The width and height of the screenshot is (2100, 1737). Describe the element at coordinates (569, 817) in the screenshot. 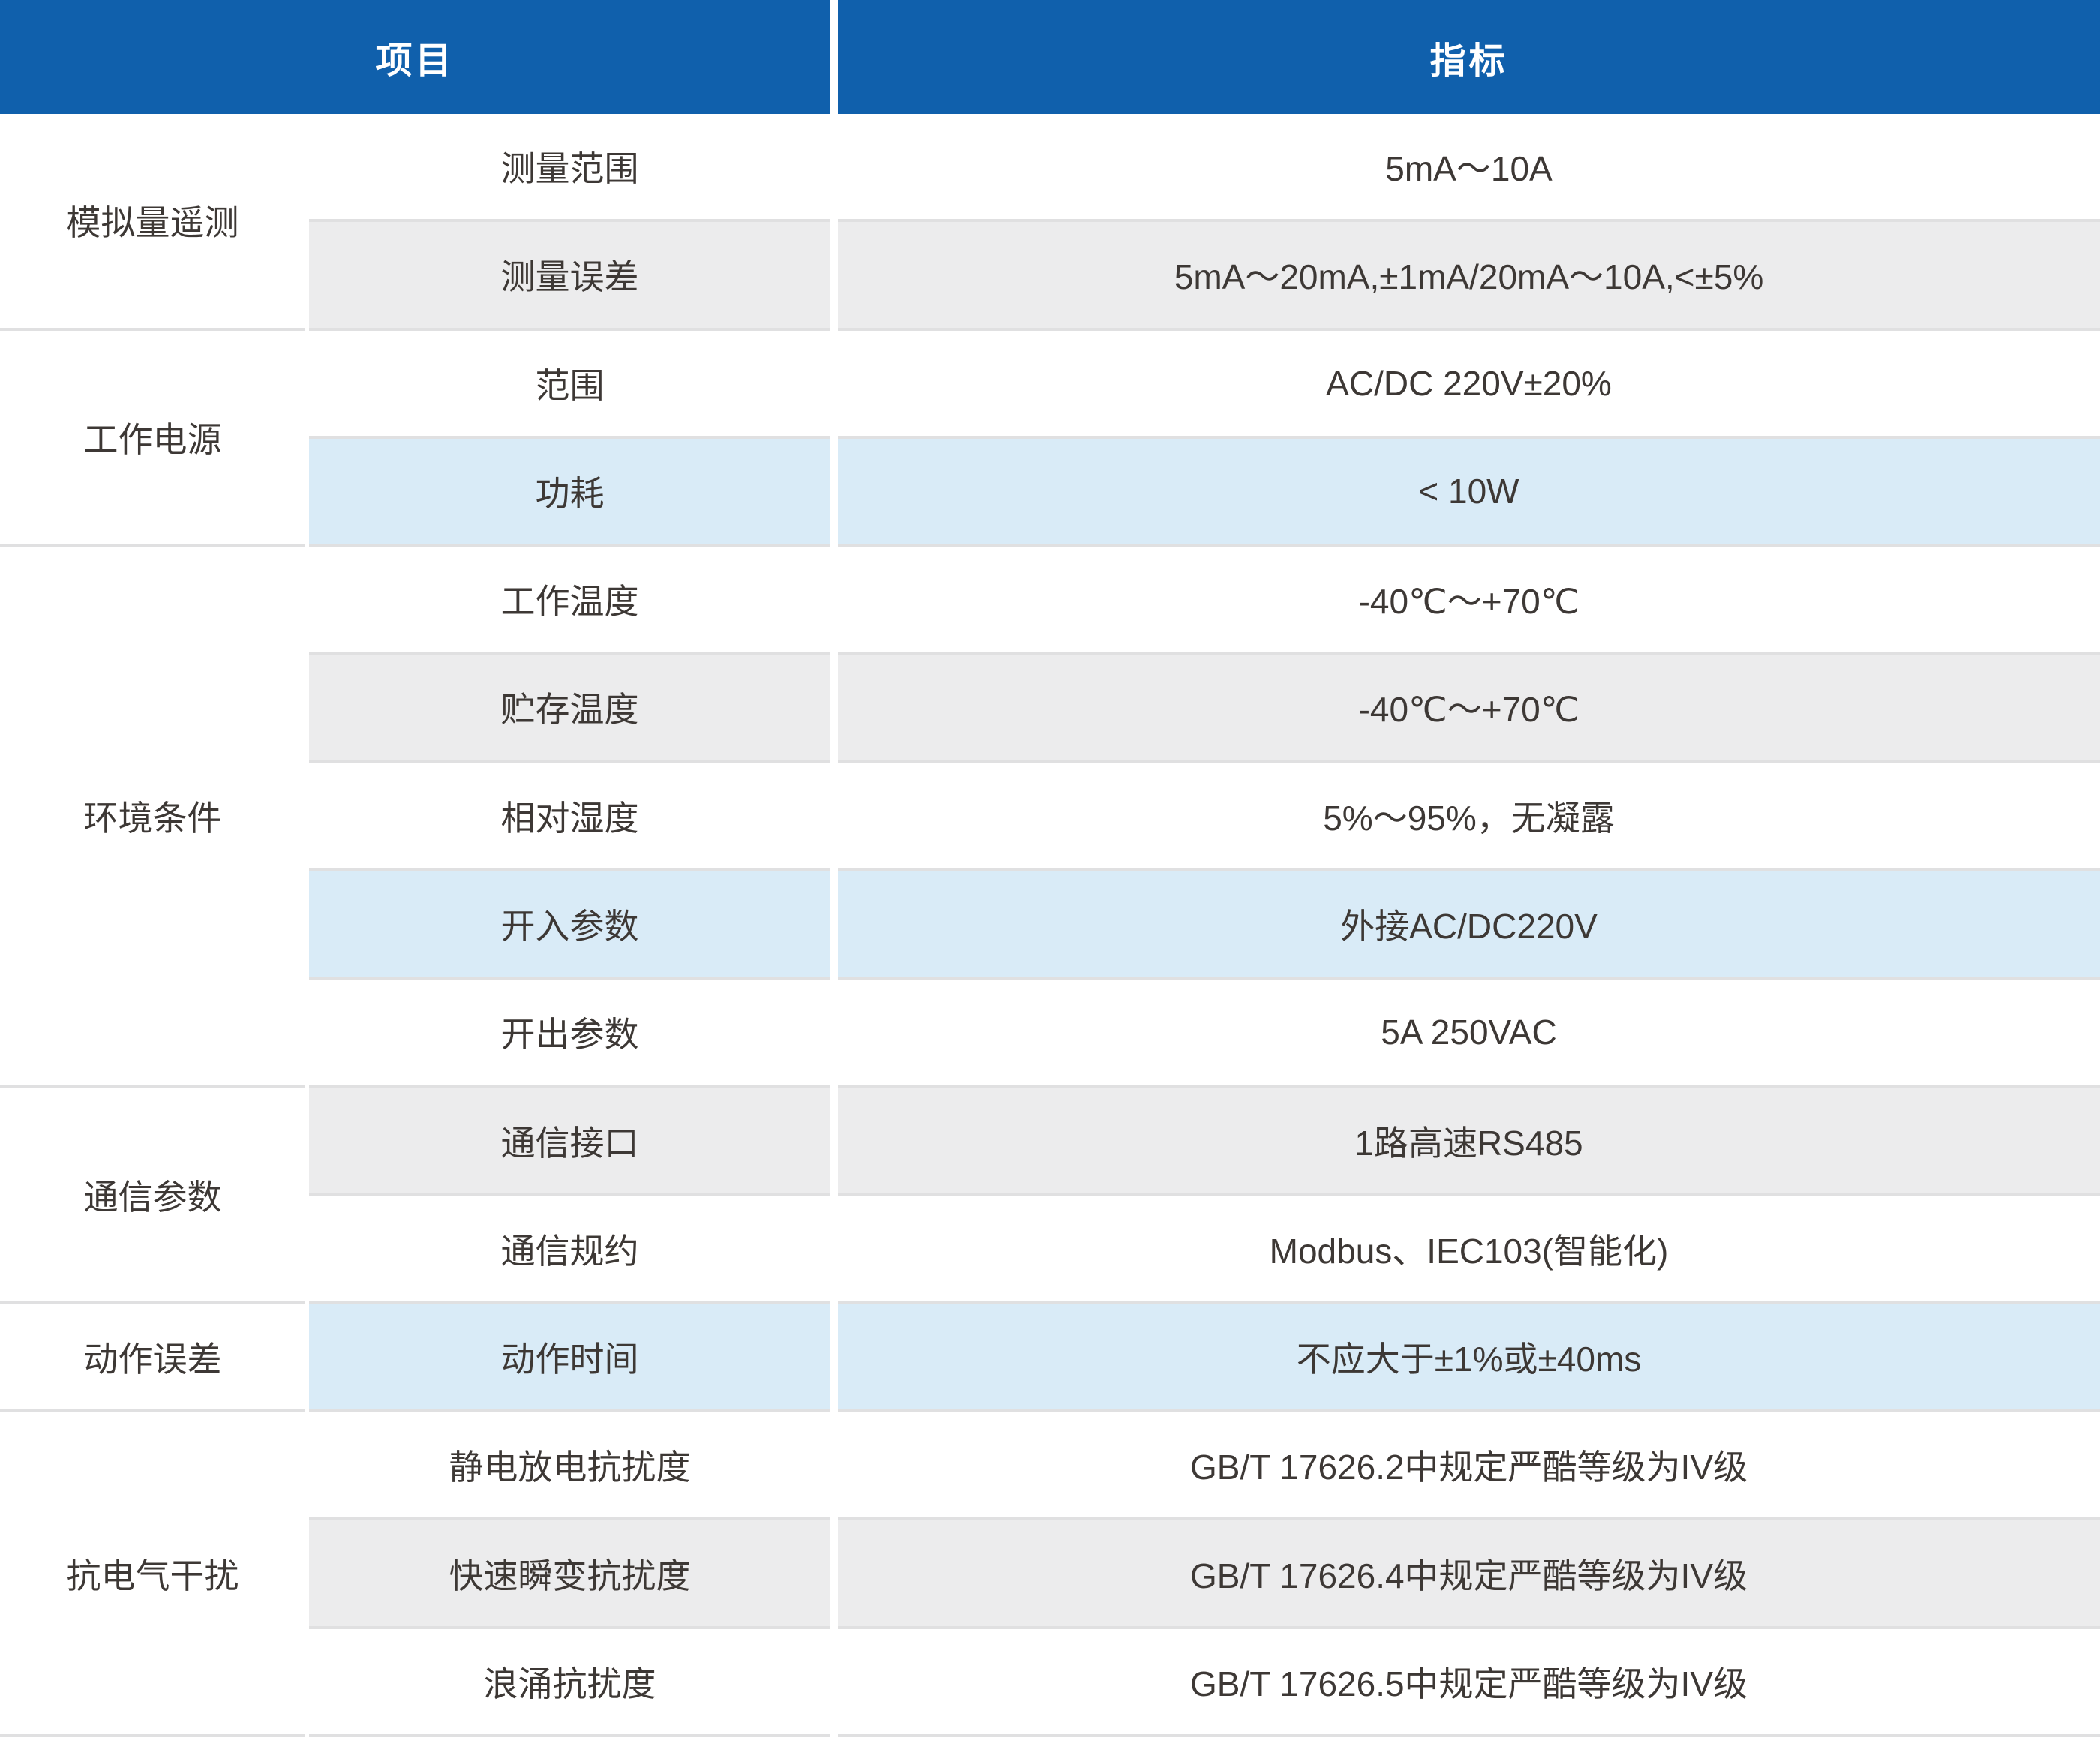

I see `item-cell: 相对湿度` at that location.